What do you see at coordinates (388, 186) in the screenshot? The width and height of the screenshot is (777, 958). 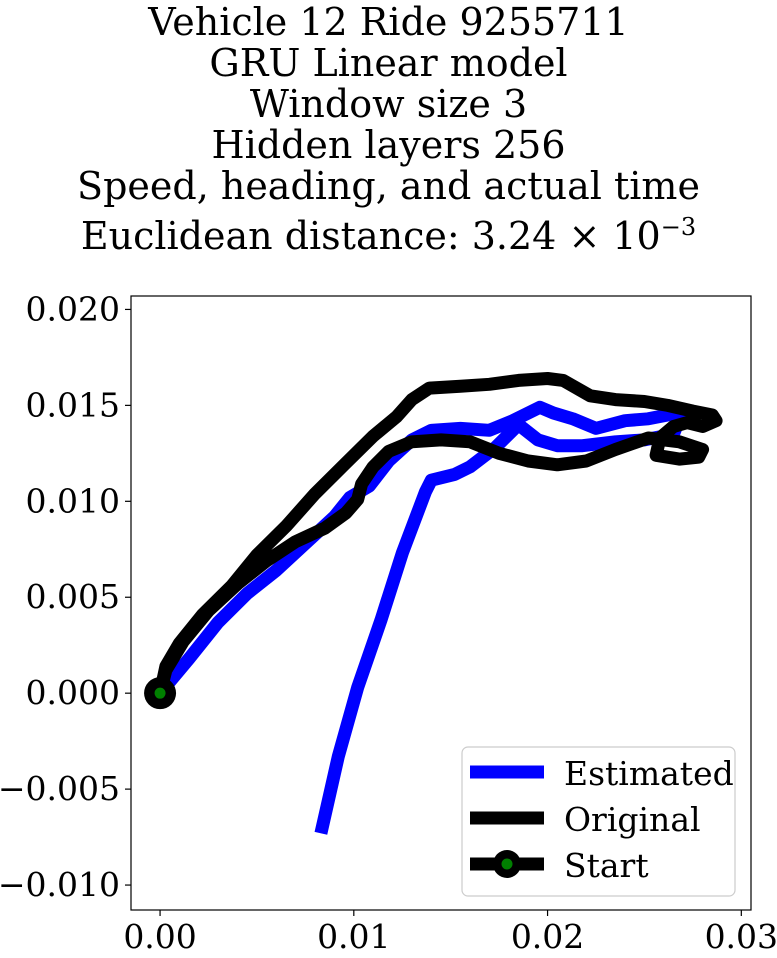 I see `title-line-5: Speed, heading, and actual time` at bounding box center [388, 186].